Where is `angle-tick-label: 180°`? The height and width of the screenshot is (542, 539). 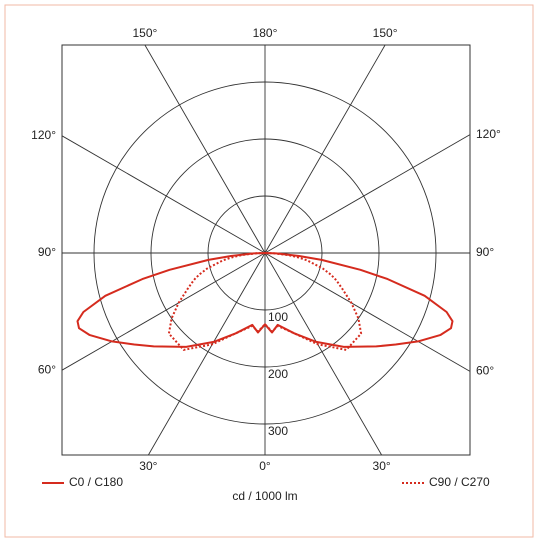
angle-tick-label: 180° is located at coordinates (265, 33).